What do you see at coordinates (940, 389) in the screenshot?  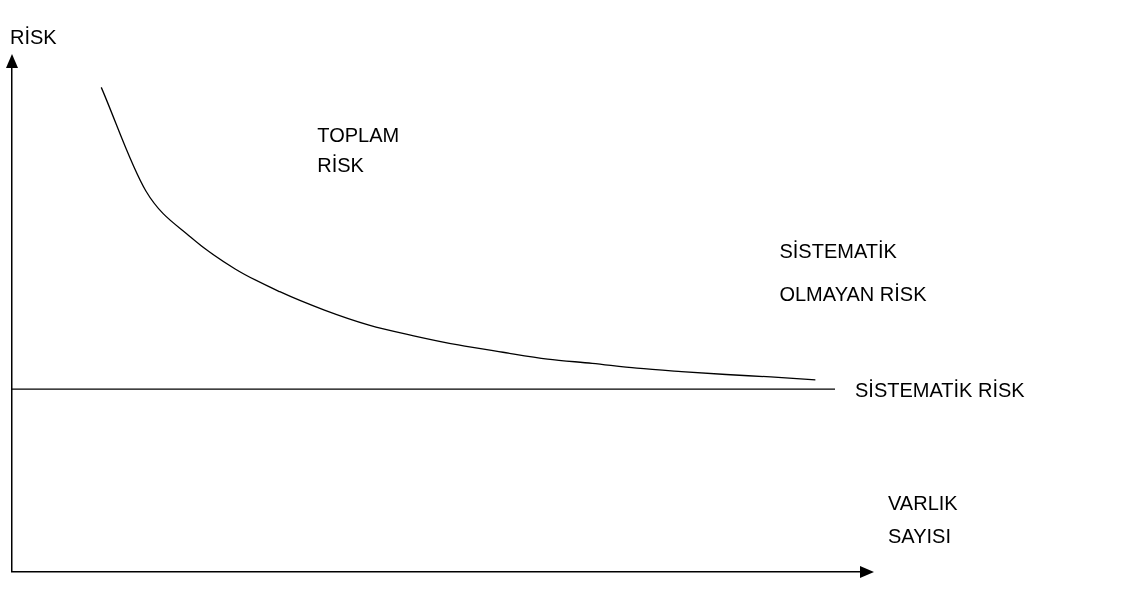 I see `ref-line-label: SİSTEMATİK RİSK` at bounding box center [940, 389].